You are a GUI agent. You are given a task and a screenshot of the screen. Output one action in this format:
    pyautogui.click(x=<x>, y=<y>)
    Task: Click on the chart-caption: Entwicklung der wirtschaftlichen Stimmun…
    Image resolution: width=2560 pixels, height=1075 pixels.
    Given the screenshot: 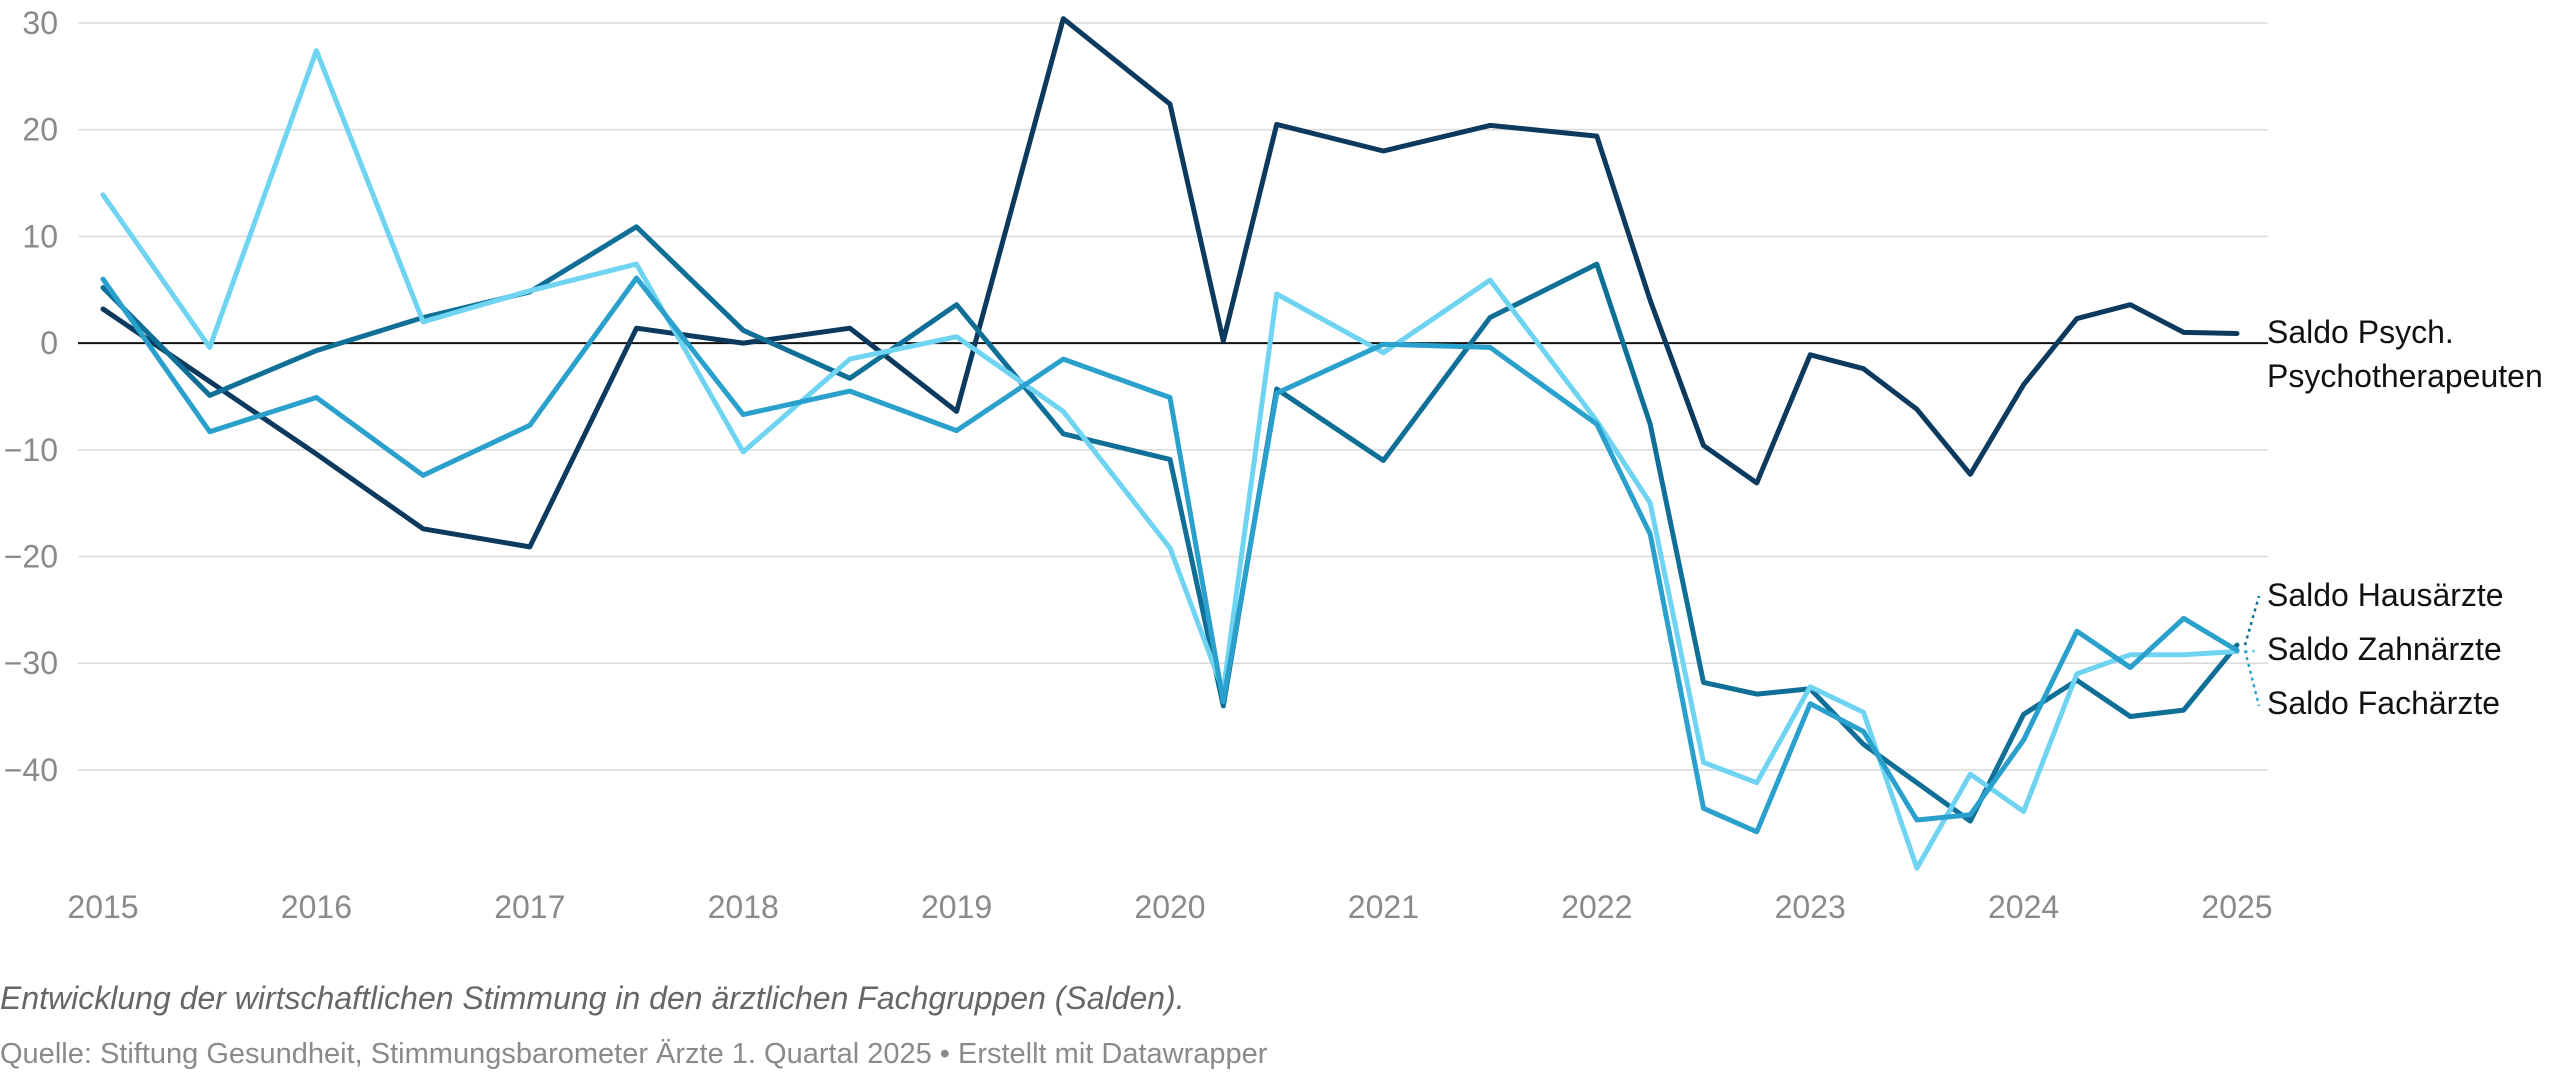 What is the action you would take?
    pyautogui.click(x=592, y=998)
    